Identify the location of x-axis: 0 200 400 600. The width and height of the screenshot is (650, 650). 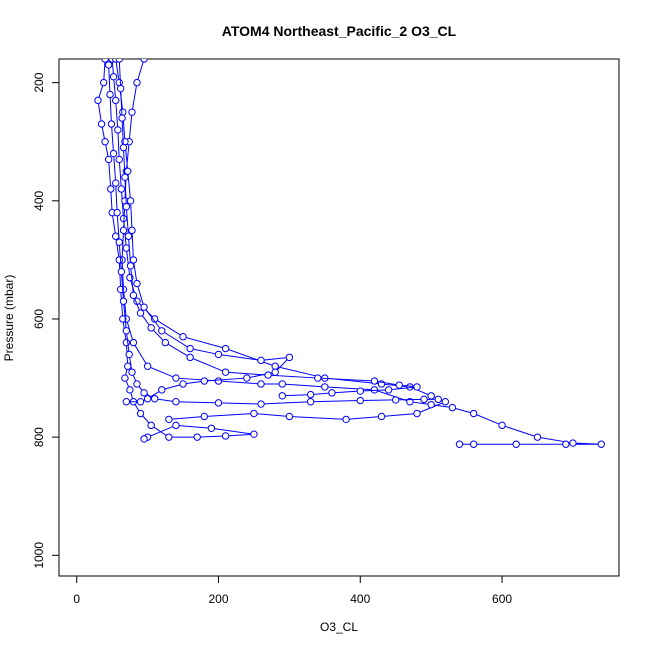
(292, 590).